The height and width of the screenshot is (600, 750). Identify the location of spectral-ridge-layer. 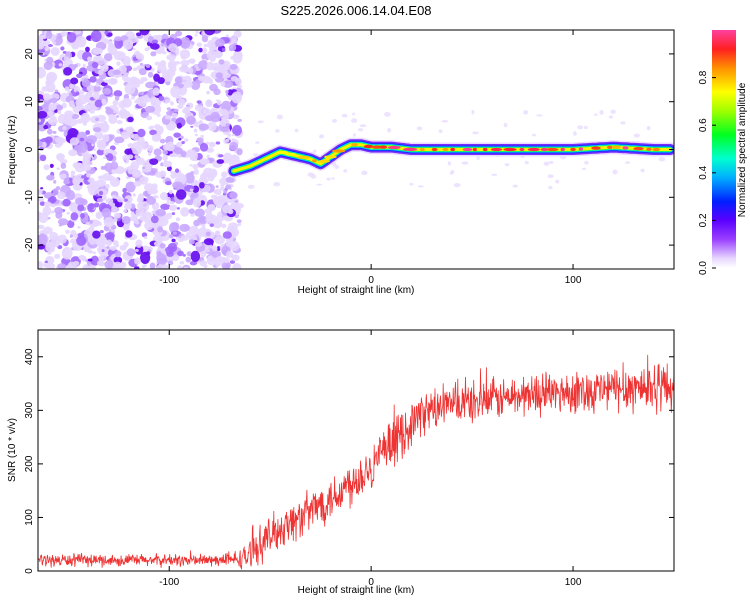
(450, 157).